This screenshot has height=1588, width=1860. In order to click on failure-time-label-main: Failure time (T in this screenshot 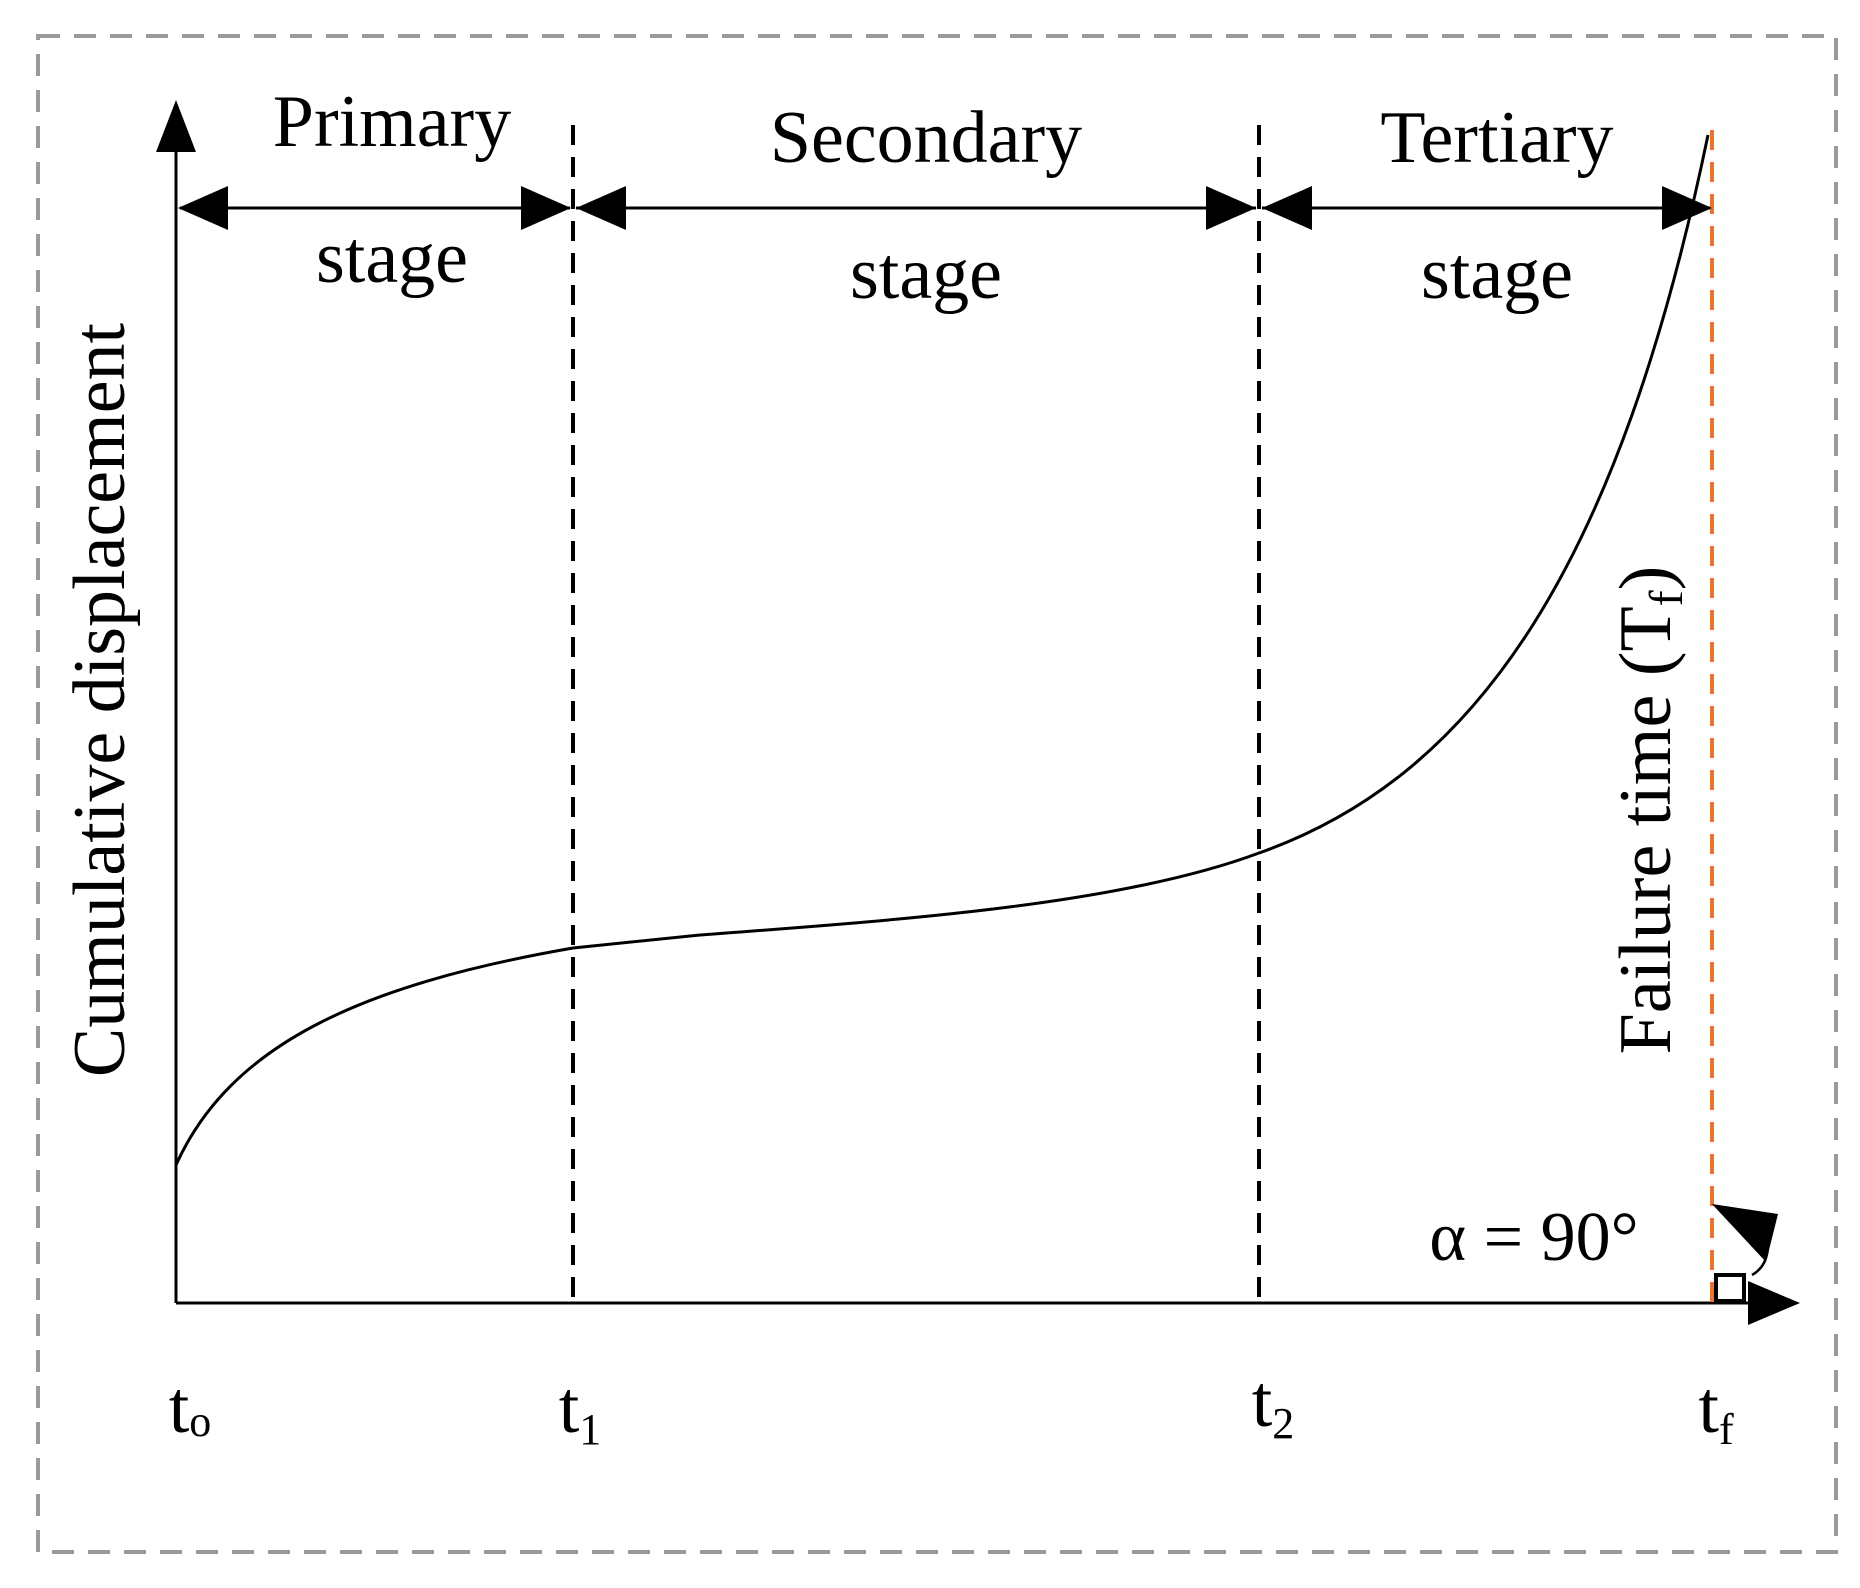, I will do `click(1646, 830)`.